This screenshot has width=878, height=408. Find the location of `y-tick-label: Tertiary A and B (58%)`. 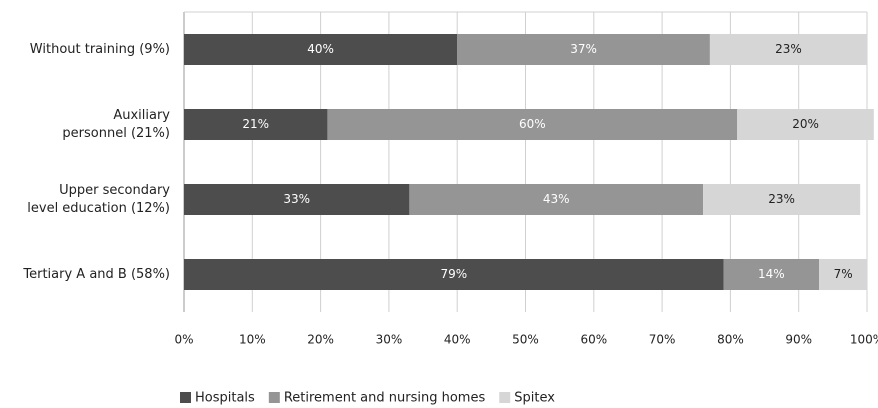

y-tick-label: Tertiary A and B (58%) is located at coordinates (96, 274).